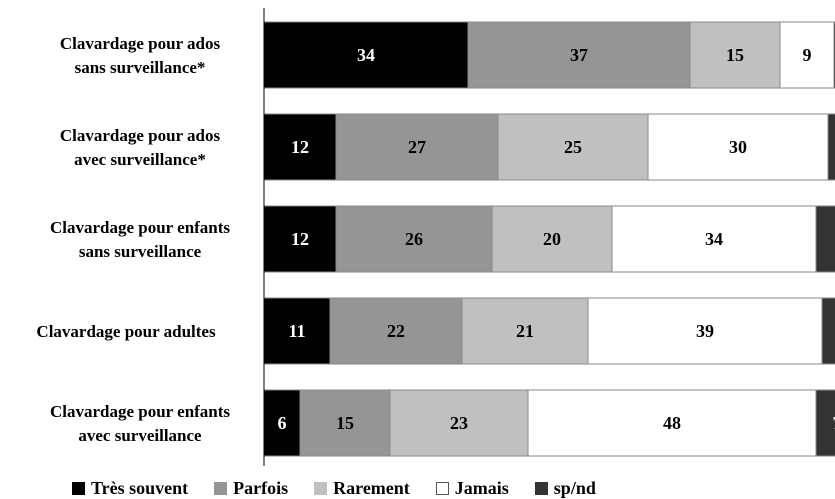 This screenshot has height=499, width=835. I want to click on data-label-tres-souvent-row-2: 12, so click(300, 147).